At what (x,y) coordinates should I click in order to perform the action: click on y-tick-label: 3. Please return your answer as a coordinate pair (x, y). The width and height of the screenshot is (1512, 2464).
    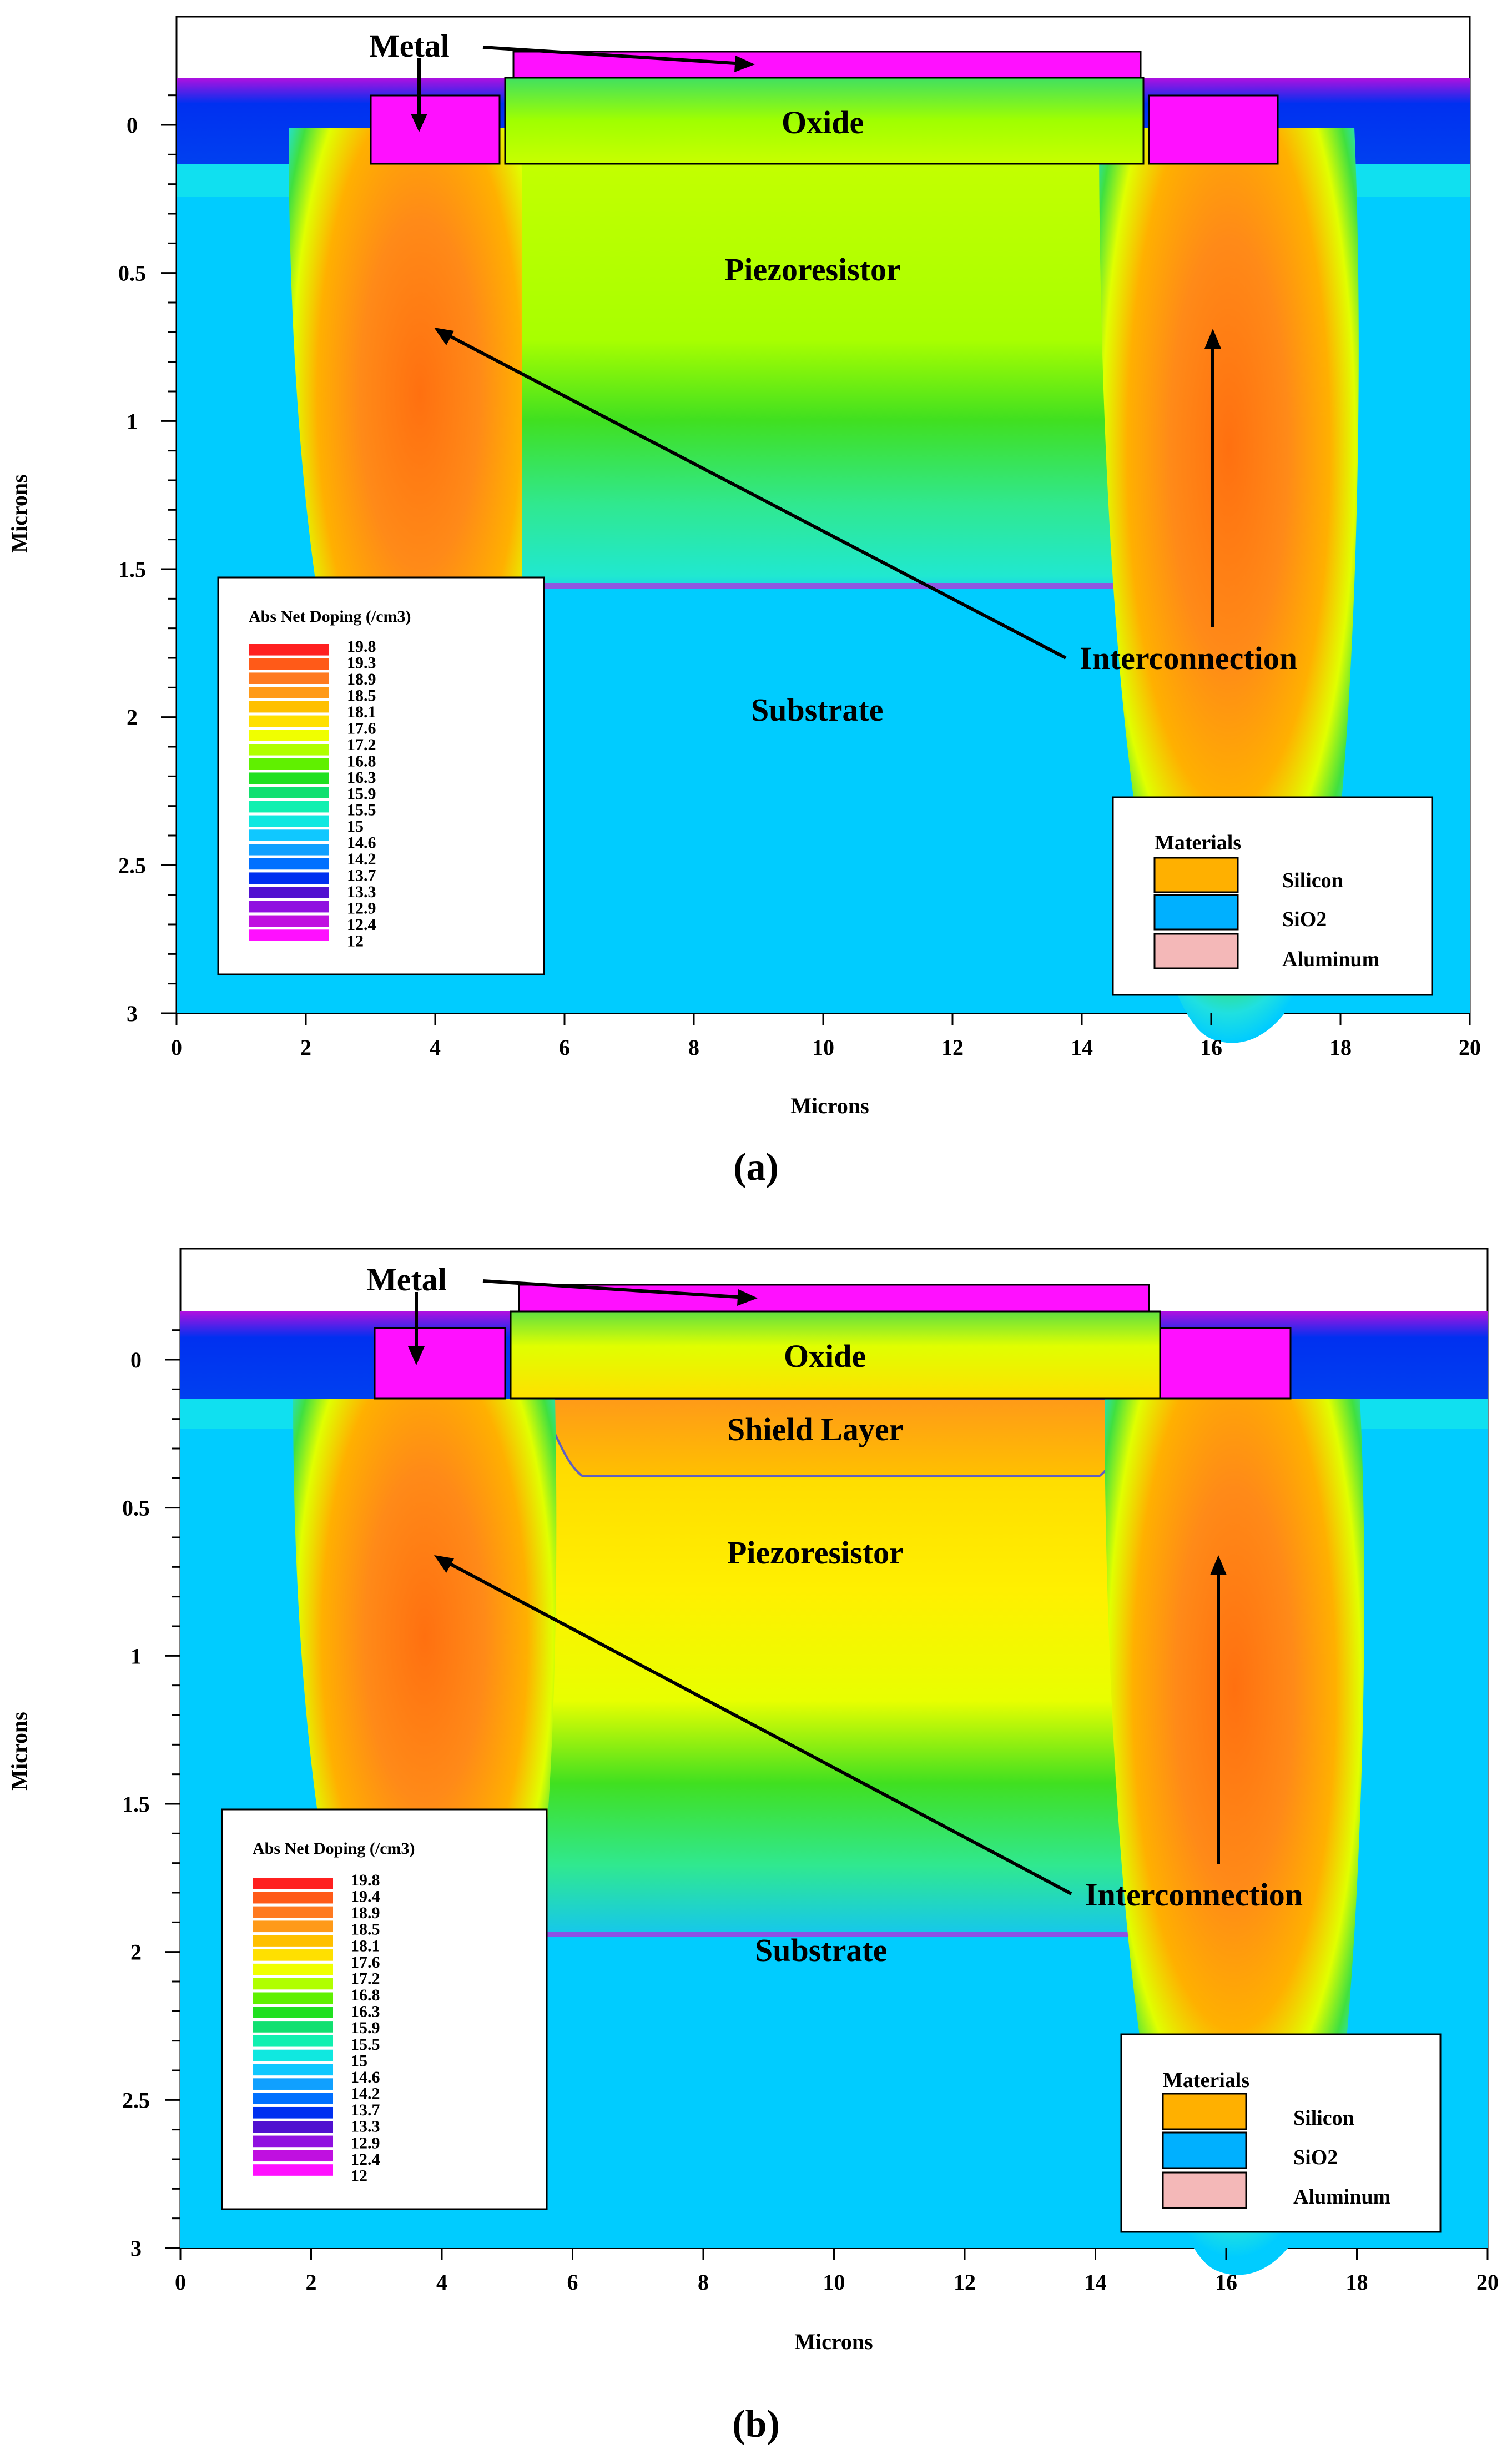
    Looking at the image, I should click on (132, 1013).